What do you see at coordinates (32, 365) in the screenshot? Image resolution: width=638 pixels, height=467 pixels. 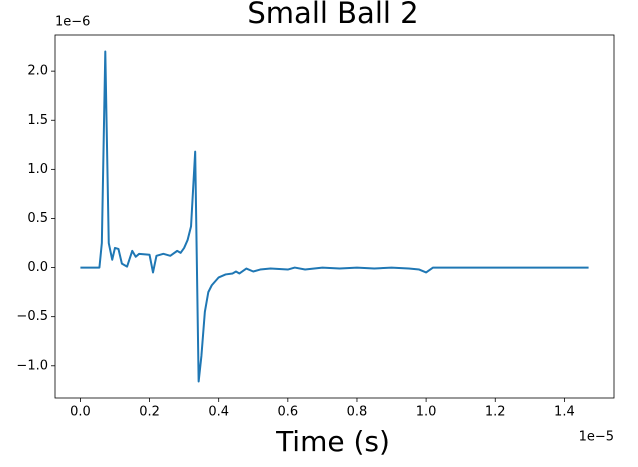 I see `y-tick-label: −1.0` at bounding box center [32, 365].